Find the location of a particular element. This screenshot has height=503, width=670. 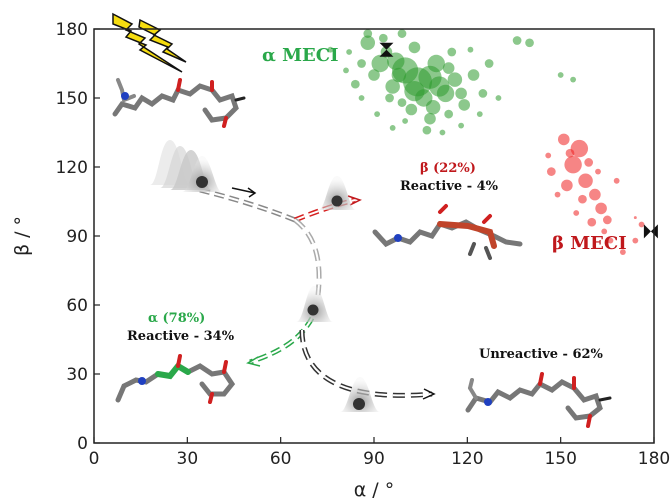

x-tick-label: 30 is located at coordinates (188, 459).